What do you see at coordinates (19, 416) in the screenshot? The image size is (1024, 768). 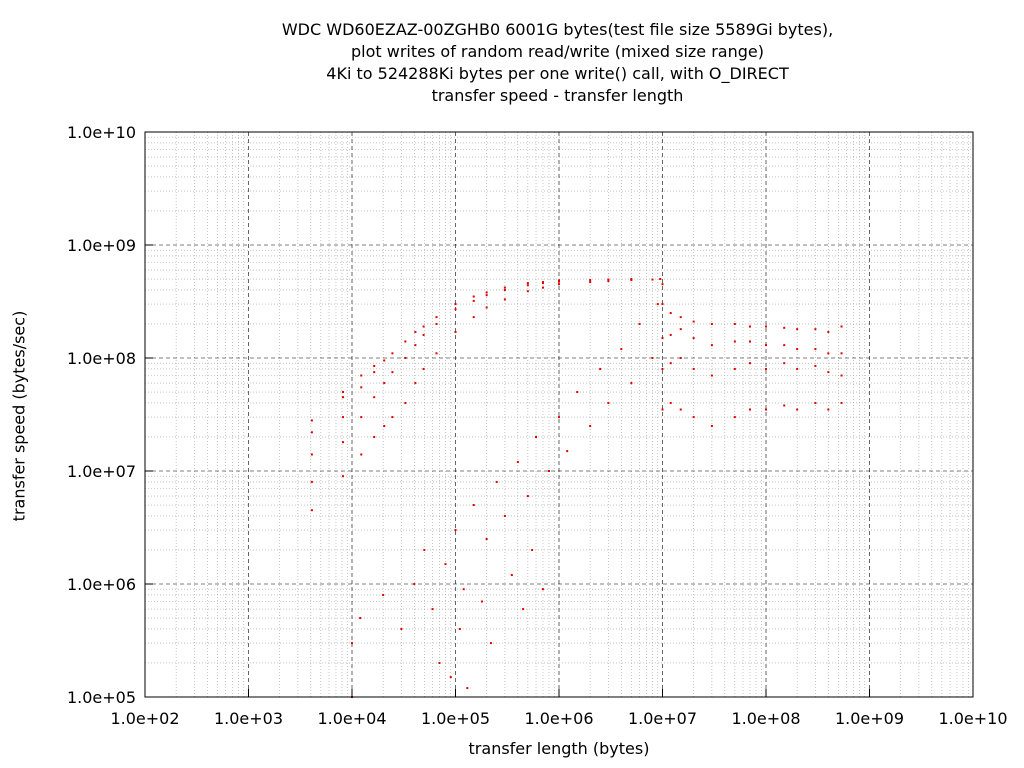 I see `y-axis-label: transfer speed (bytes/sec)` at bounding box center [19, 416].